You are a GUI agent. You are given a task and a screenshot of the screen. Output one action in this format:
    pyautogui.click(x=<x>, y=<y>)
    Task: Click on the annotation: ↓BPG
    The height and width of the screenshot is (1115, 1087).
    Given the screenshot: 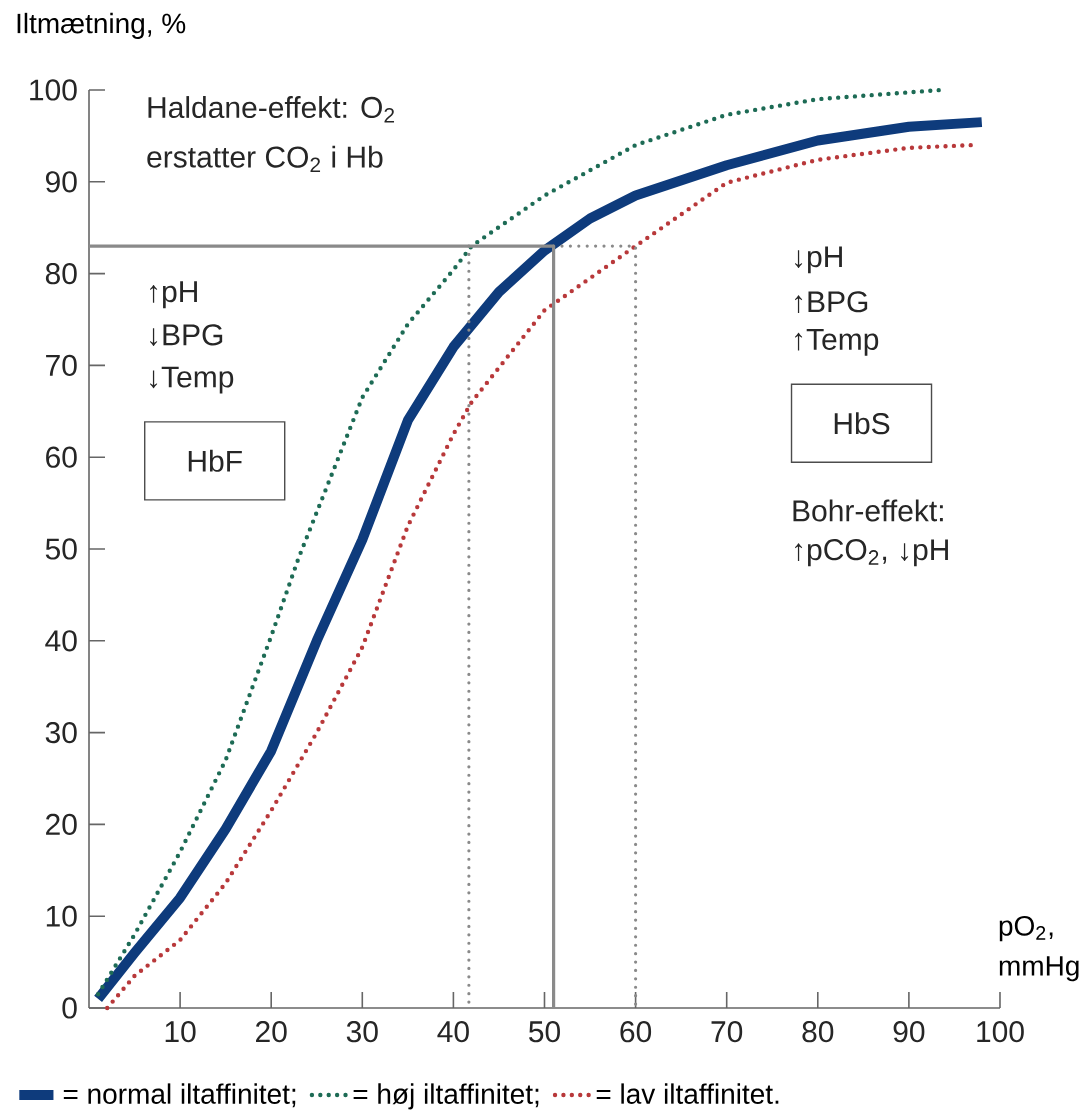 What is the action you would take?
    pyautogui.click(x=186, y=335)
    